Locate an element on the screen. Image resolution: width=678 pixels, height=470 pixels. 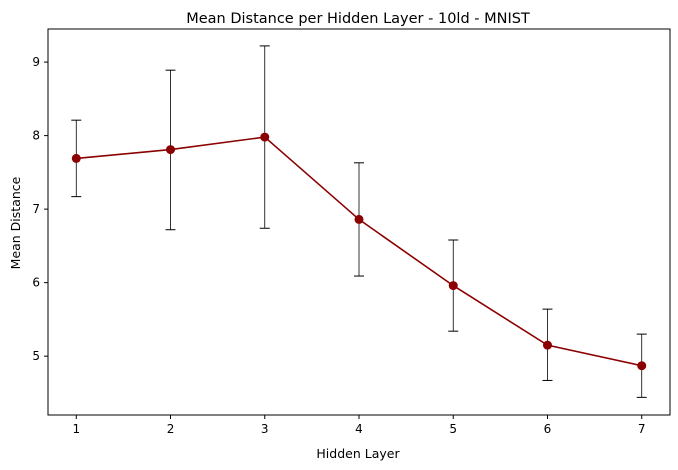
y-tick-label: 7 is located at coordinates (36, 209).